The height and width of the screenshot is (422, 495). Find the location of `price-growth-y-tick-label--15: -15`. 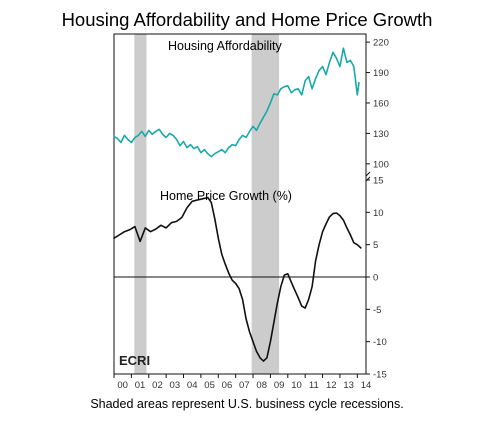

price-growth-y-tick-label--15: -15 is located at coordinates (380, 375).